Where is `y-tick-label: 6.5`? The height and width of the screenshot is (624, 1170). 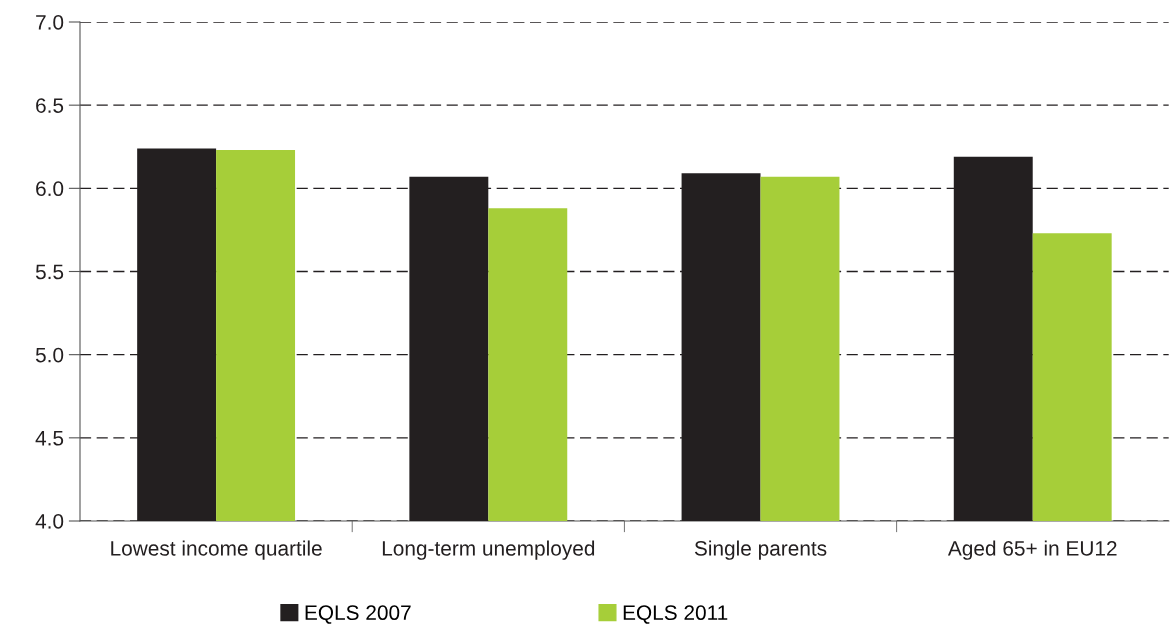
y-tick-label: 6.5 is located at coordinates (50, 105).